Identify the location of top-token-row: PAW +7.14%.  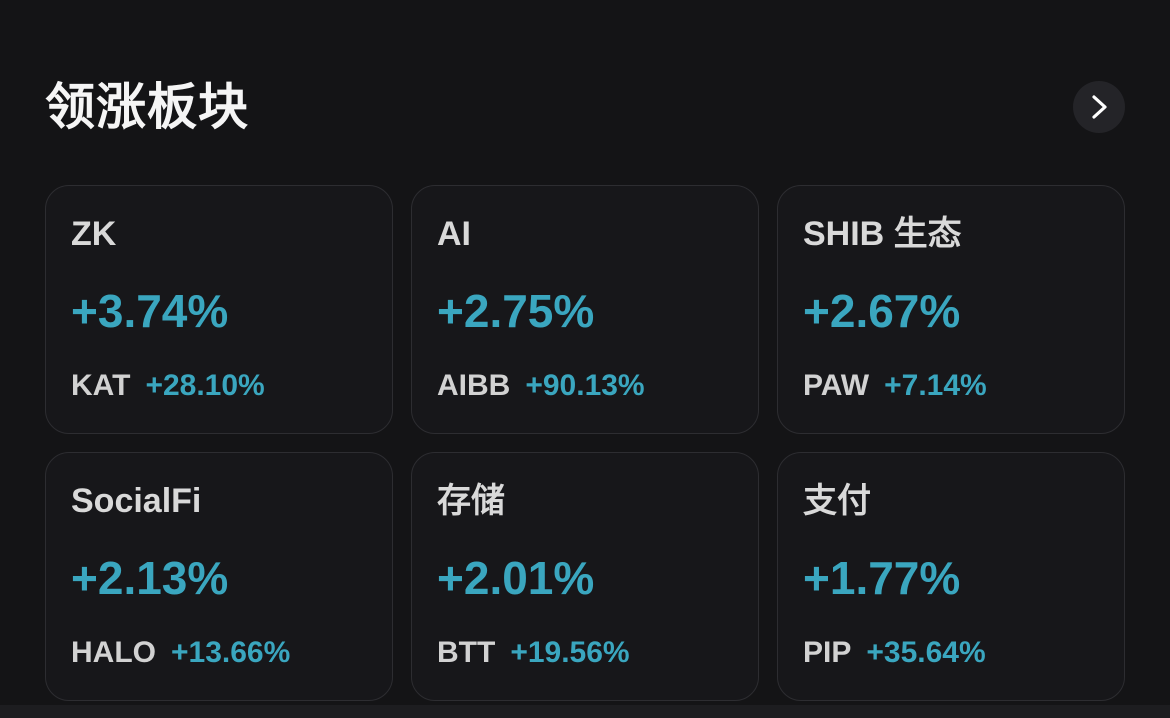
(951, 386).